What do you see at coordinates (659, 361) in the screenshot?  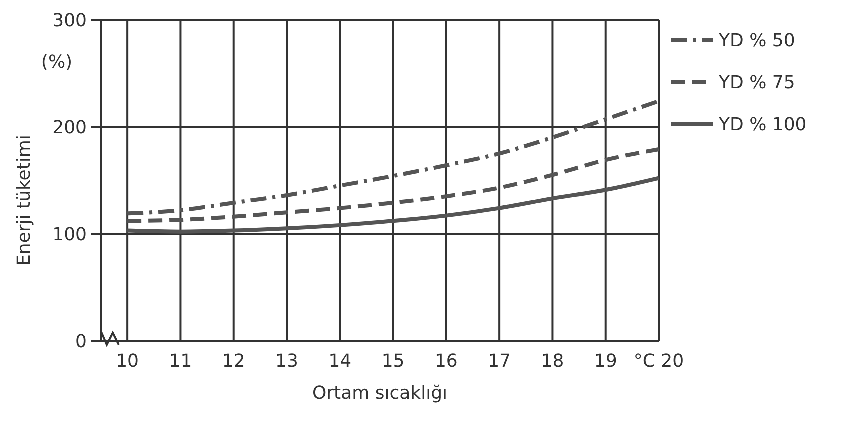 I see `x-tick-label: °C 20` at bounding box center [659, 361].